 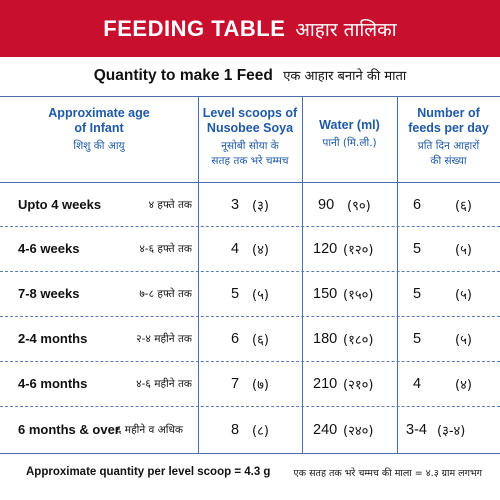 I want to click on age-hindi: ७-८ हफ्ते तक, so click(x=165, y=293).